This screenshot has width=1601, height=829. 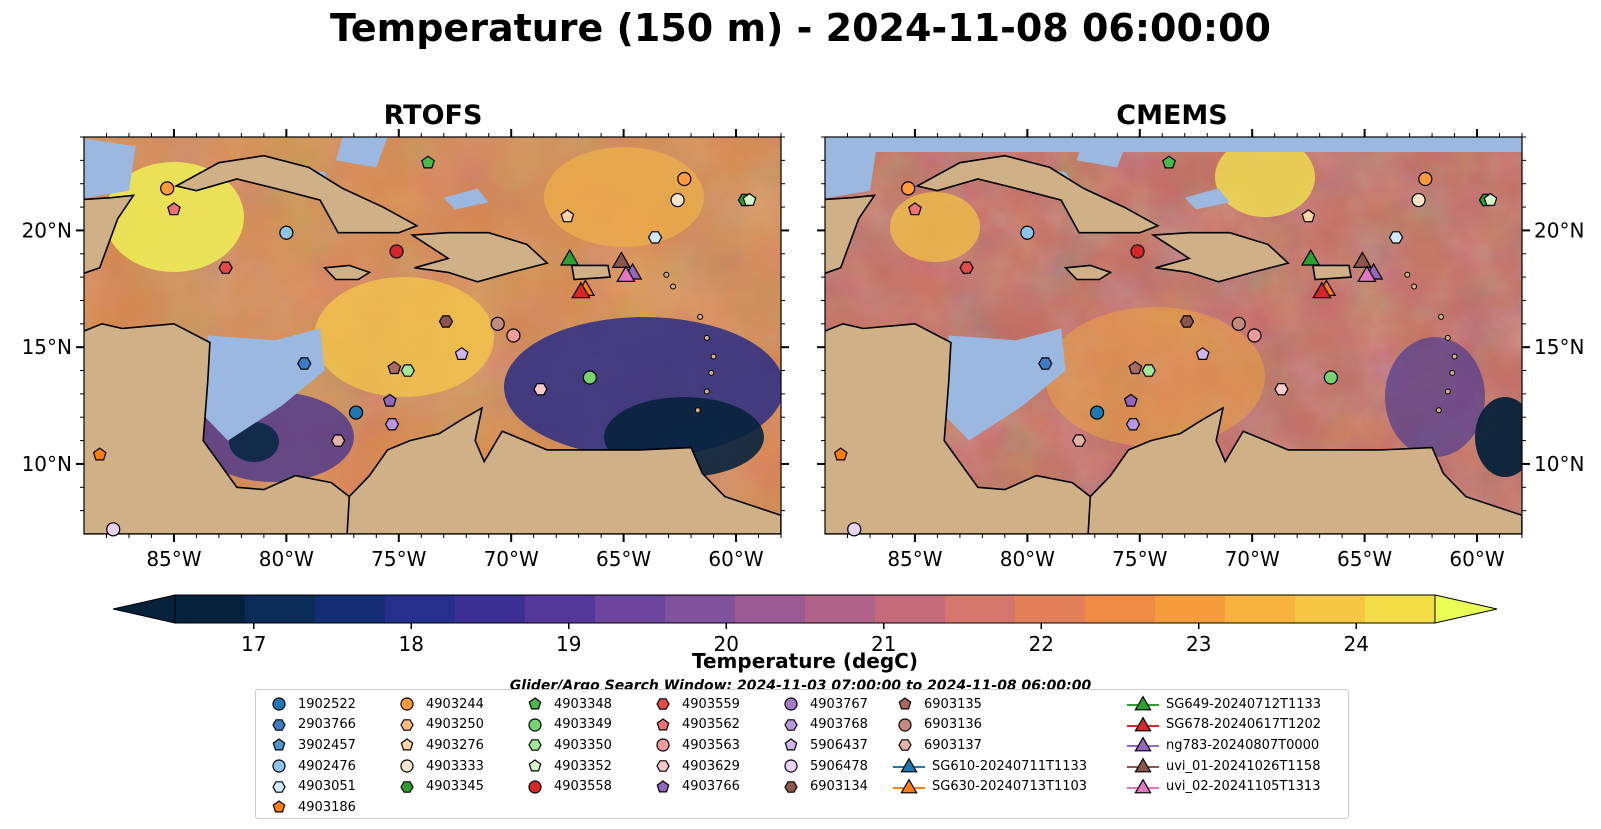 What do you see at coordinates (1220, 257) in the screenshot?
I see `land-hisp` at bounding box center [1220, 257].